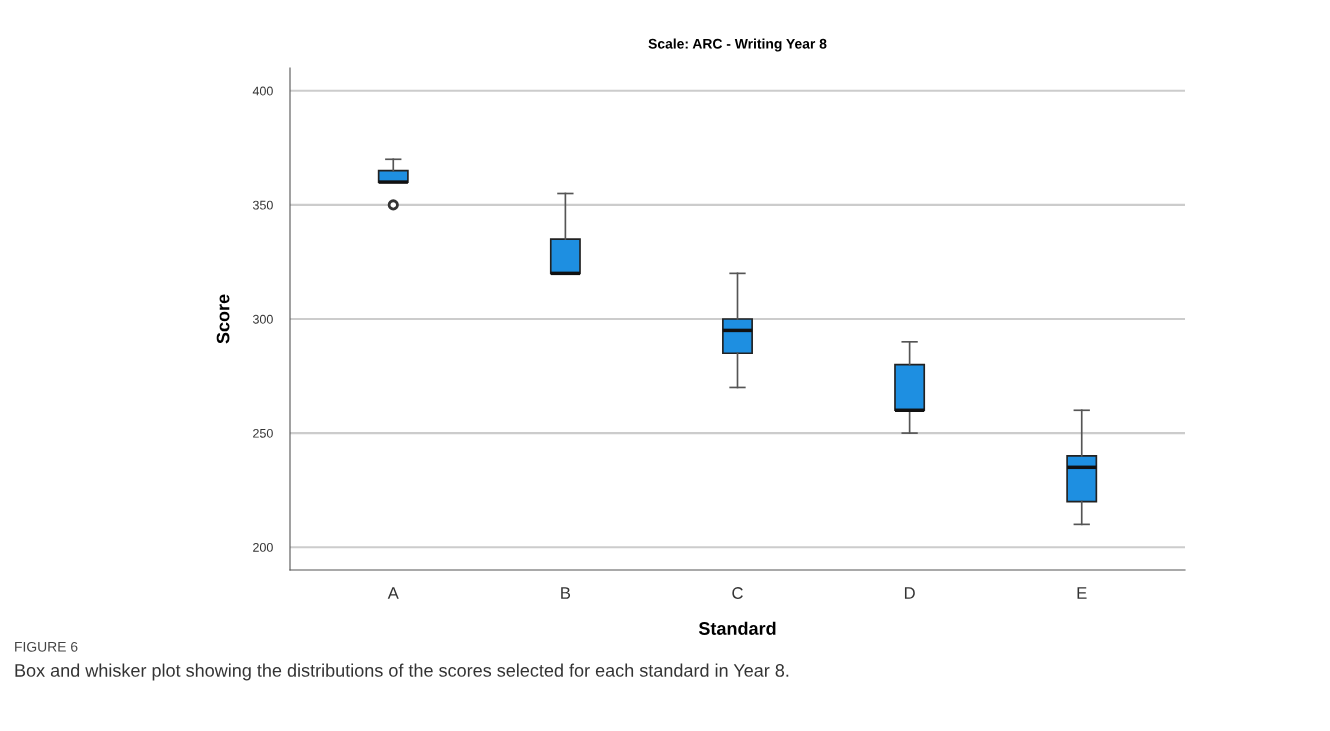  What do you see at coordinates (263, 547) in the screenshot?
I see `y-tick-label: 200` at bounding box center [263, 547].